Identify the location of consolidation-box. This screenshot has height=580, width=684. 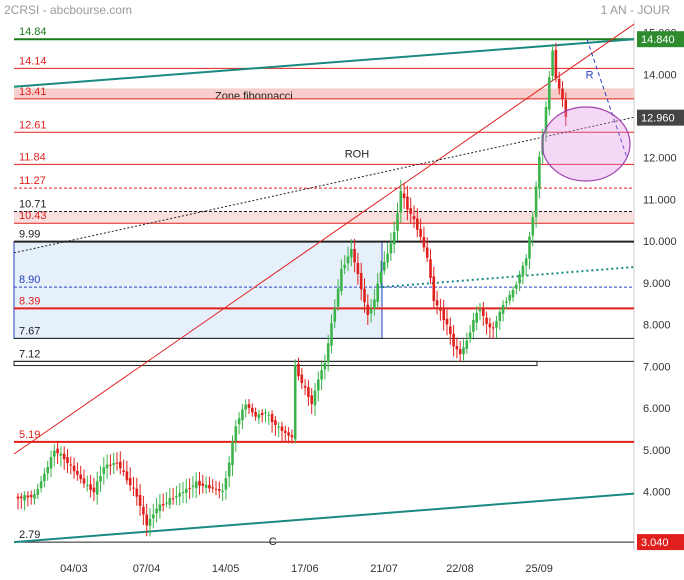
(198, 290).